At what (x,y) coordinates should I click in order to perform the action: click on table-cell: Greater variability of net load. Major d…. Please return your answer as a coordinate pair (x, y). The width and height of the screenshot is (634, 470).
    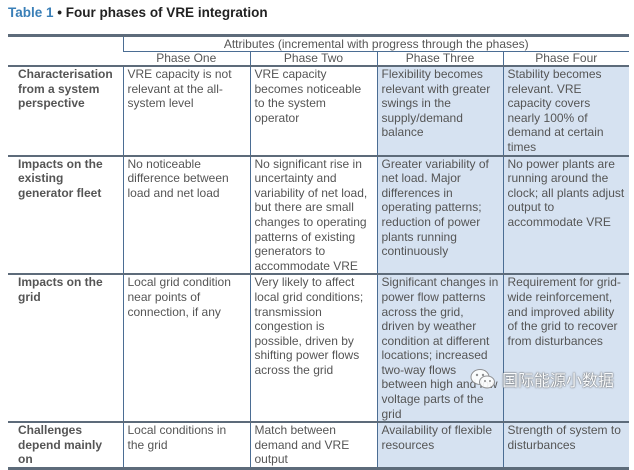
    Looking at the image, I should click on (439, 214).